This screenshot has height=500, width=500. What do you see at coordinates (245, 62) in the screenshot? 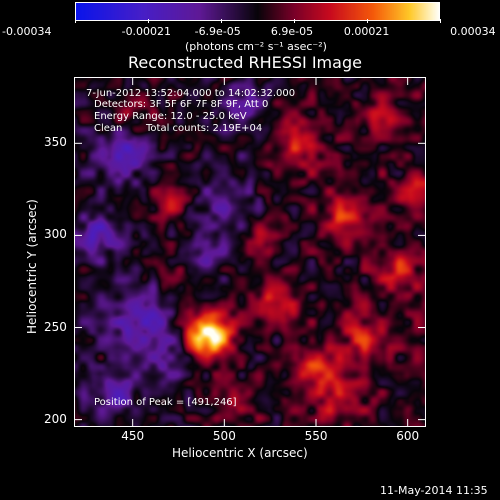
I see `chart-title: Reconstructed RHESSI Image` at bounding box center [245, 62].